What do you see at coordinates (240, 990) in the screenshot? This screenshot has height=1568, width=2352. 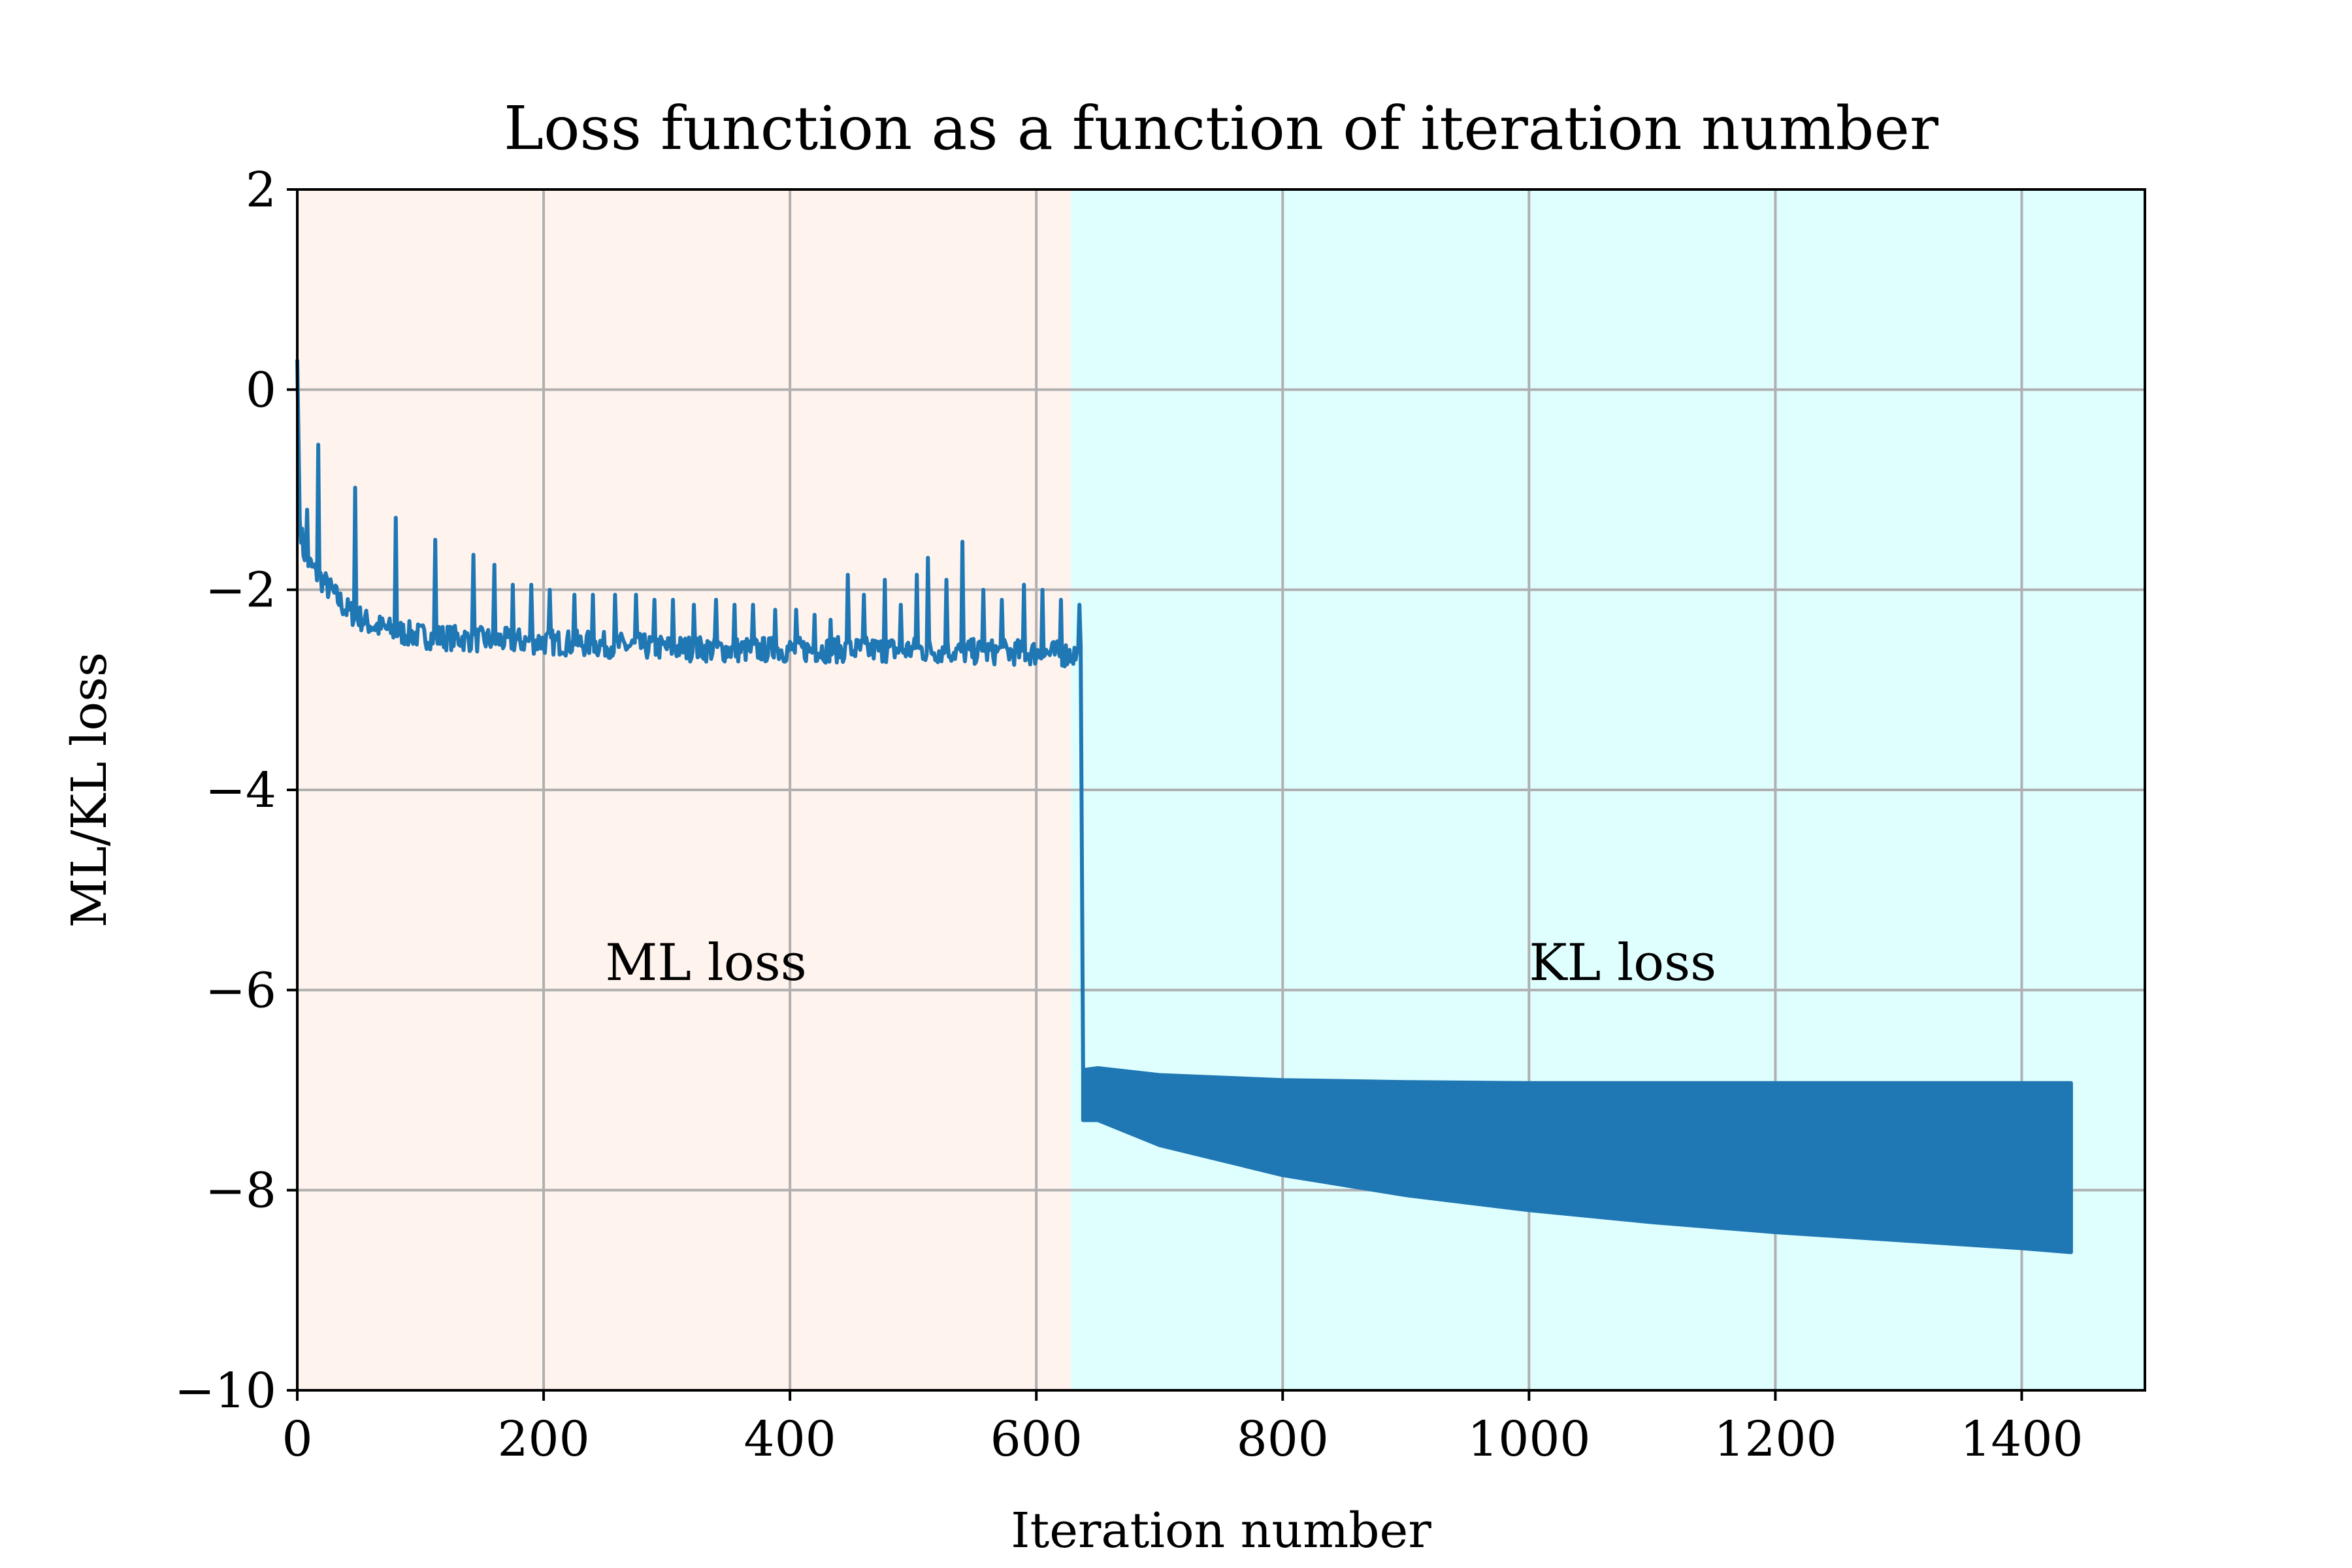 I see `y-tick-label: −6` at bounding box center [240, 990].